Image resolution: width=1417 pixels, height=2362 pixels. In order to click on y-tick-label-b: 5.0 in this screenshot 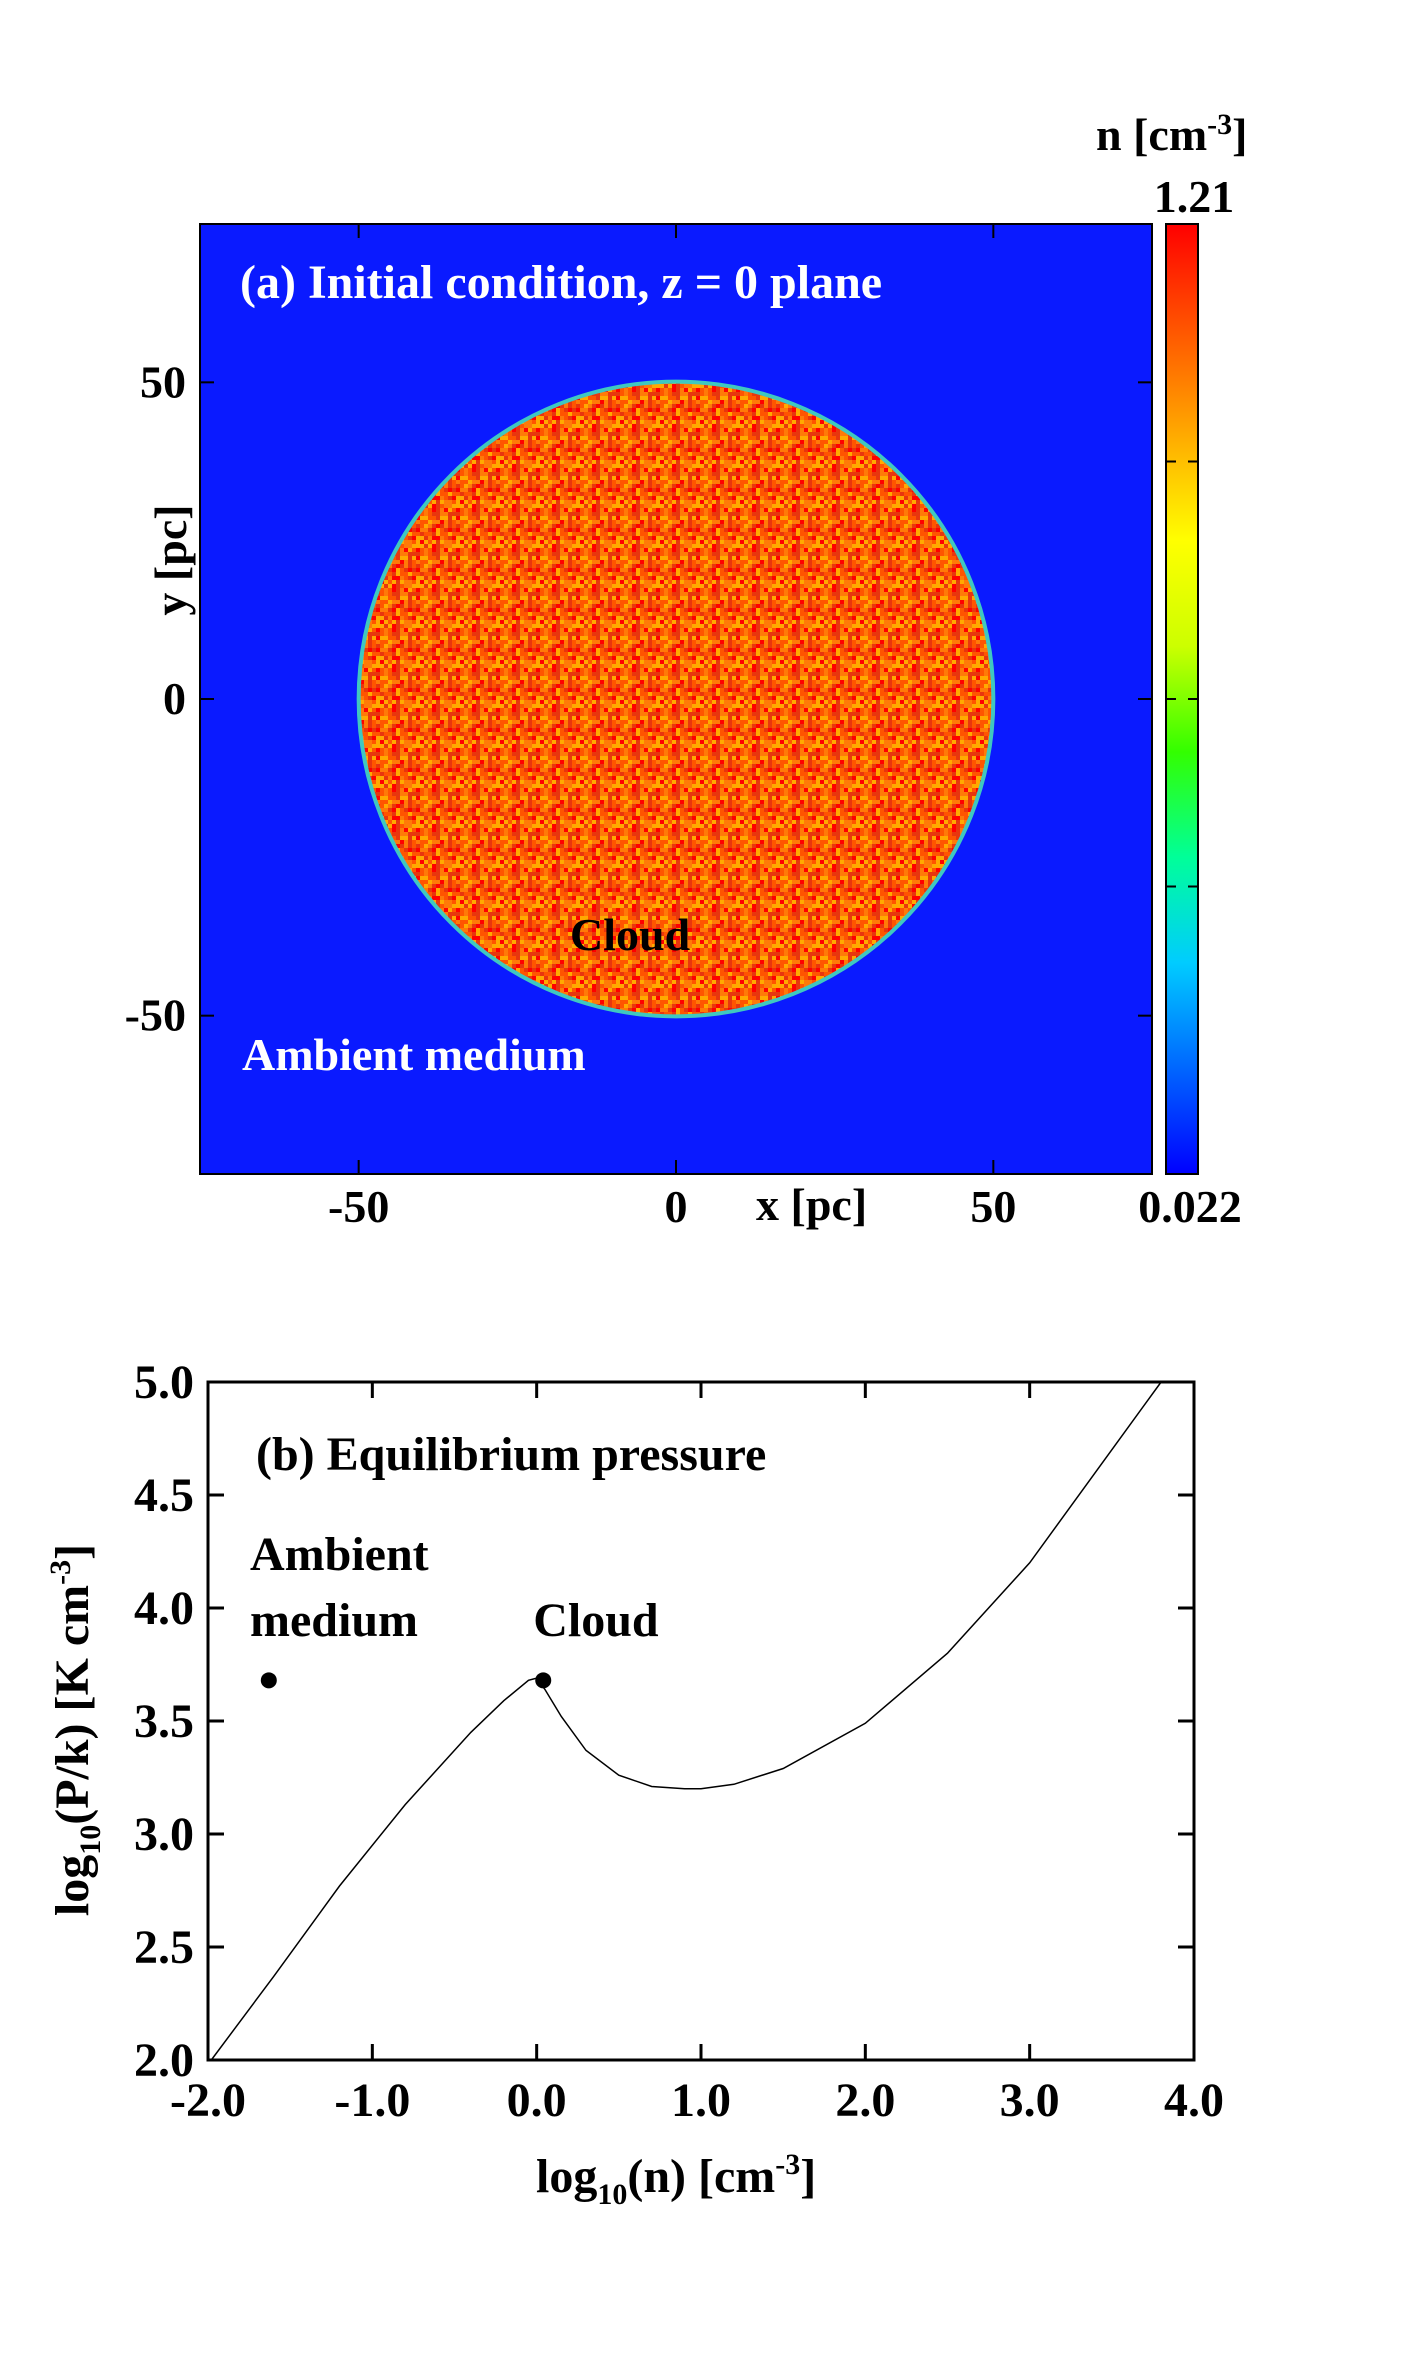, I will do `click(164, 1382)`.